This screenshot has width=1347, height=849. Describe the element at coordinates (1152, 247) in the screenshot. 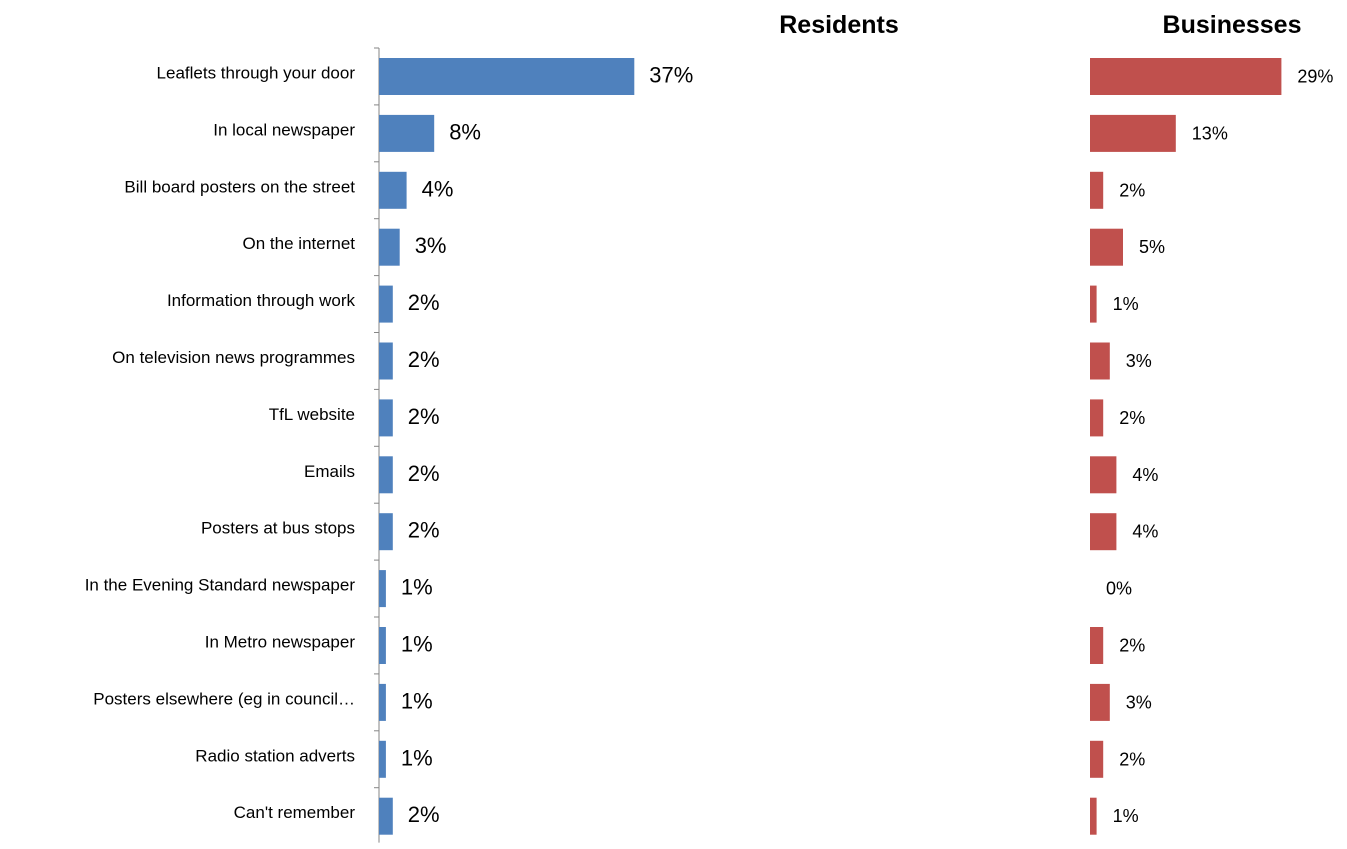

I see `businesses-value-label: 5%` at that location.